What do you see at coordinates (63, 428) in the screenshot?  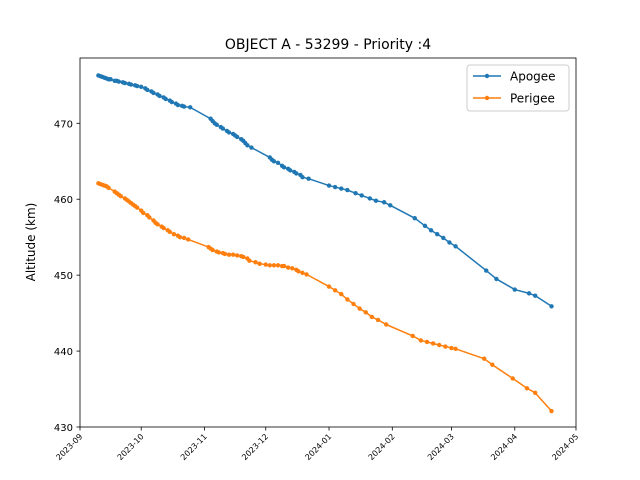 I see `y-tick-label: 430` at bounding box center [63, 428].